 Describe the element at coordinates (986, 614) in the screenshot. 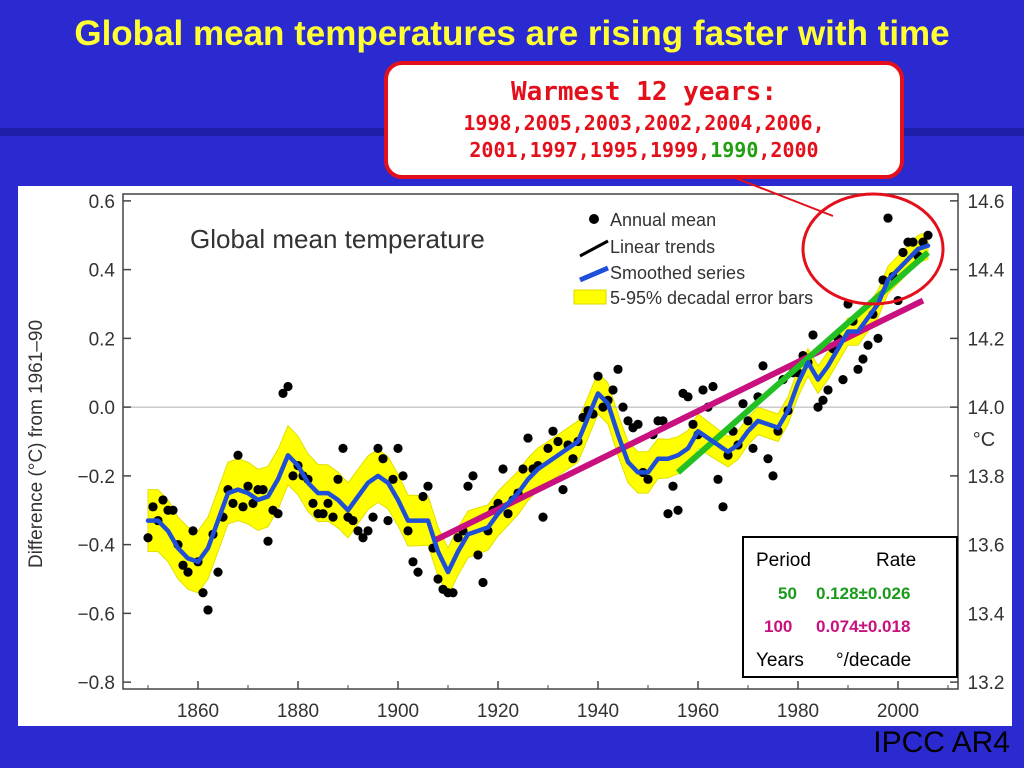

I see `y2-tick-label: 13.4` at that location.